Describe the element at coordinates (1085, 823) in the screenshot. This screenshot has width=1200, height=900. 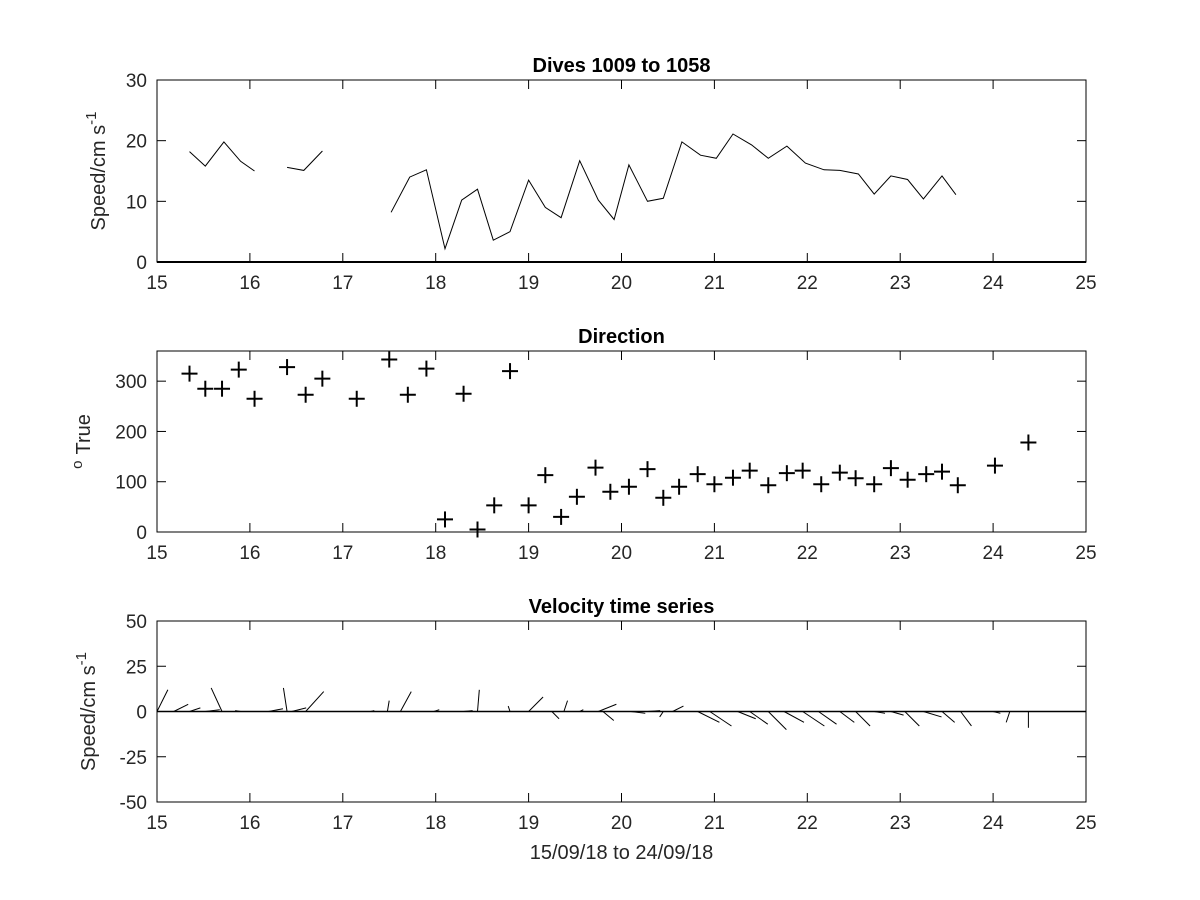
I see `x-tick-label: 25` at that location.